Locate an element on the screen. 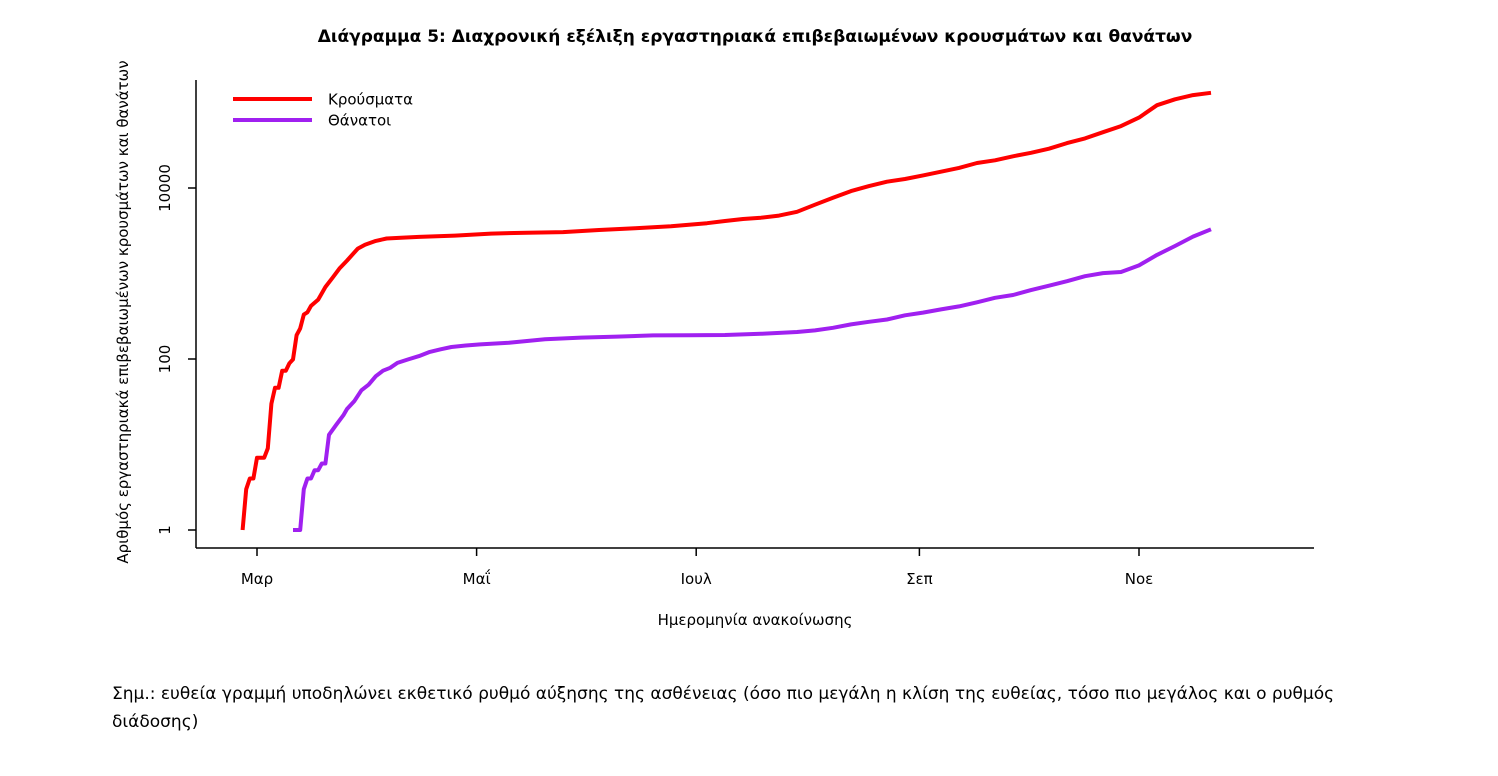 This screenshot has width=1498, height=776. y-tick-label: 10000 is located at coordinates (165, 188).